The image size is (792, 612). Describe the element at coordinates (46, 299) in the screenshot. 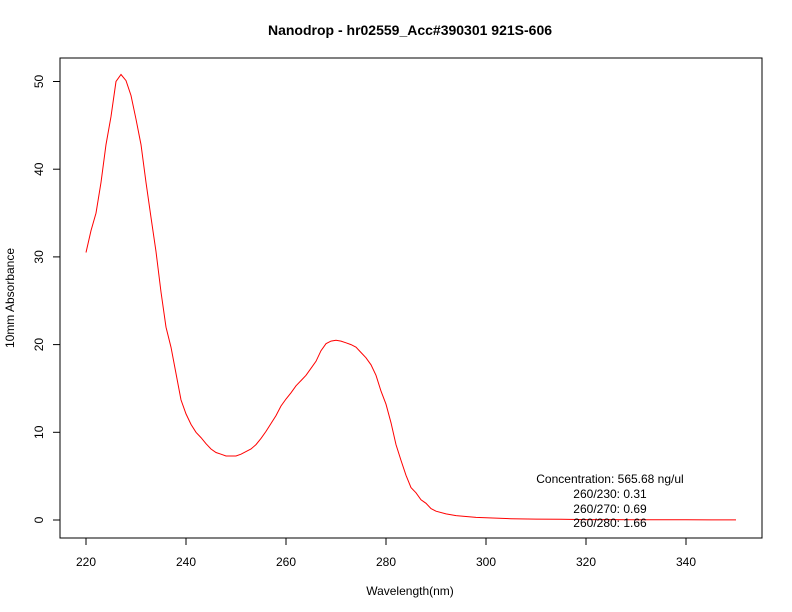

I see `y-axis: 0 10 20 30 40 50` at that location.